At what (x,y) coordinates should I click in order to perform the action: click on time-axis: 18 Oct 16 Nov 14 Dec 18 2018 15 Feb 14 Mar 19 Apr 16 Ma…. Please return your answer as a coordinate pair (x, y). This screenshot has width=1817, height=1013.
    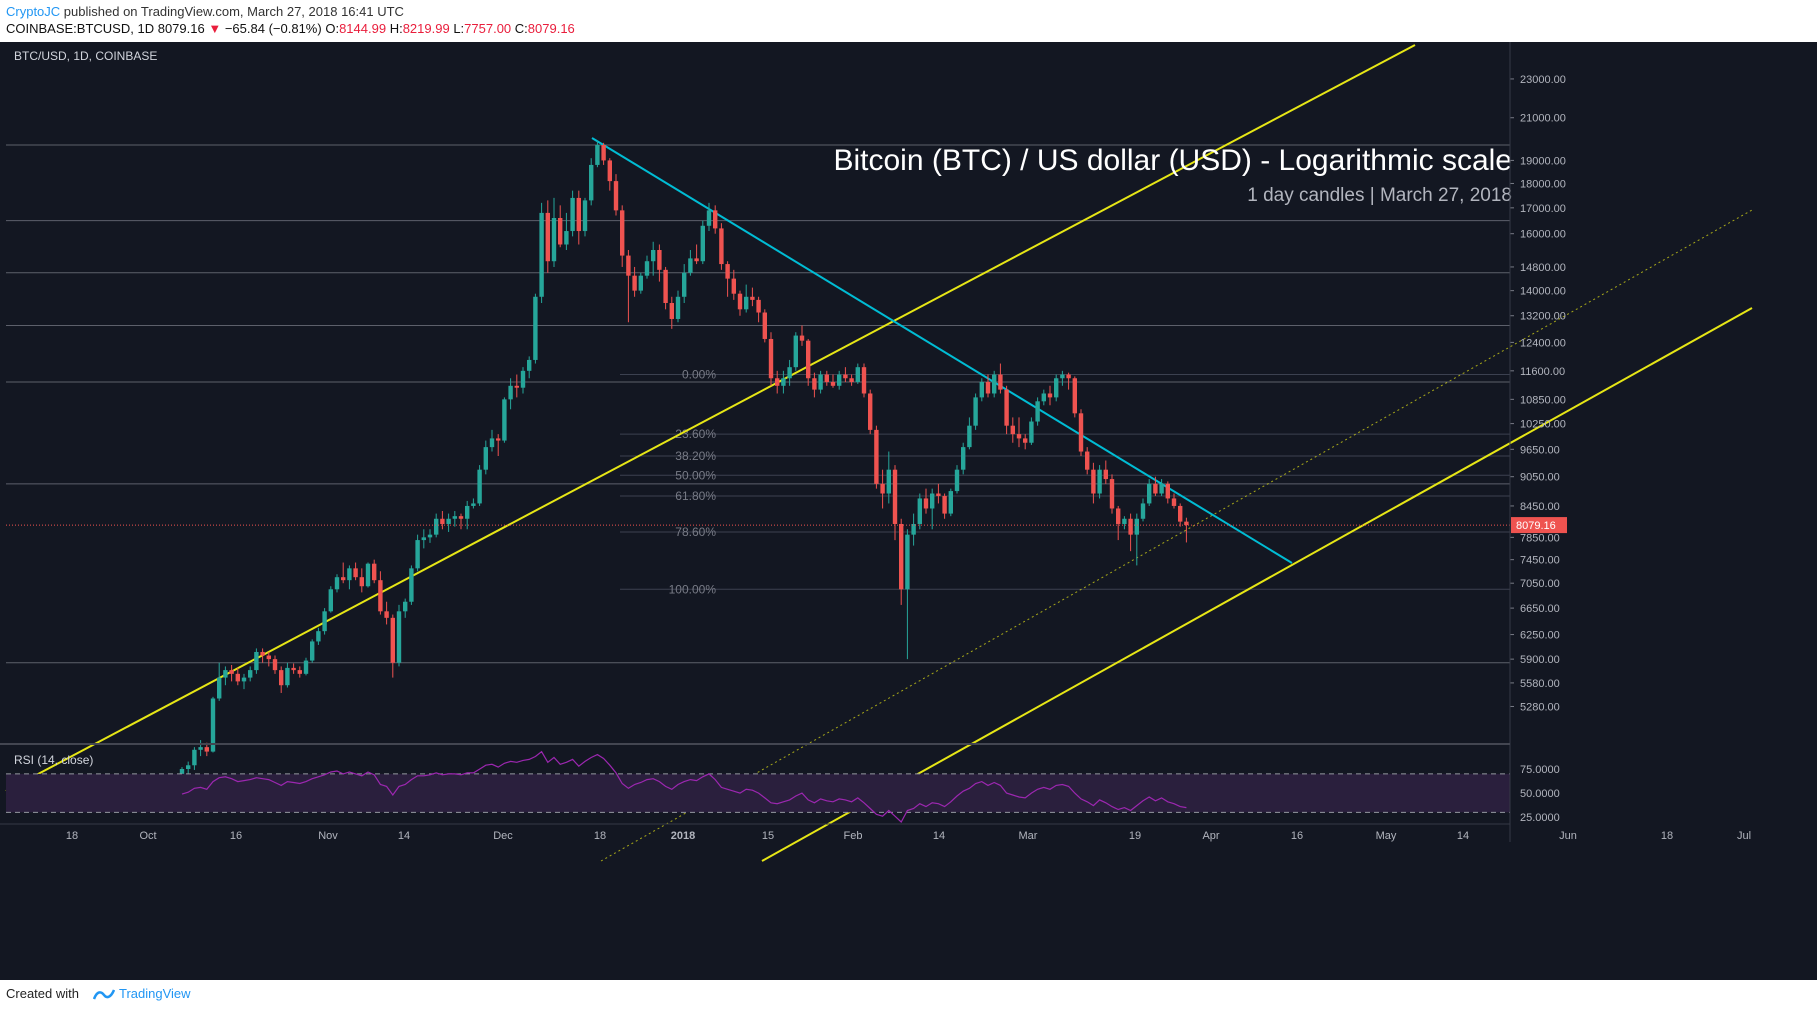
    Looking at the image, I should click on (875, 832).